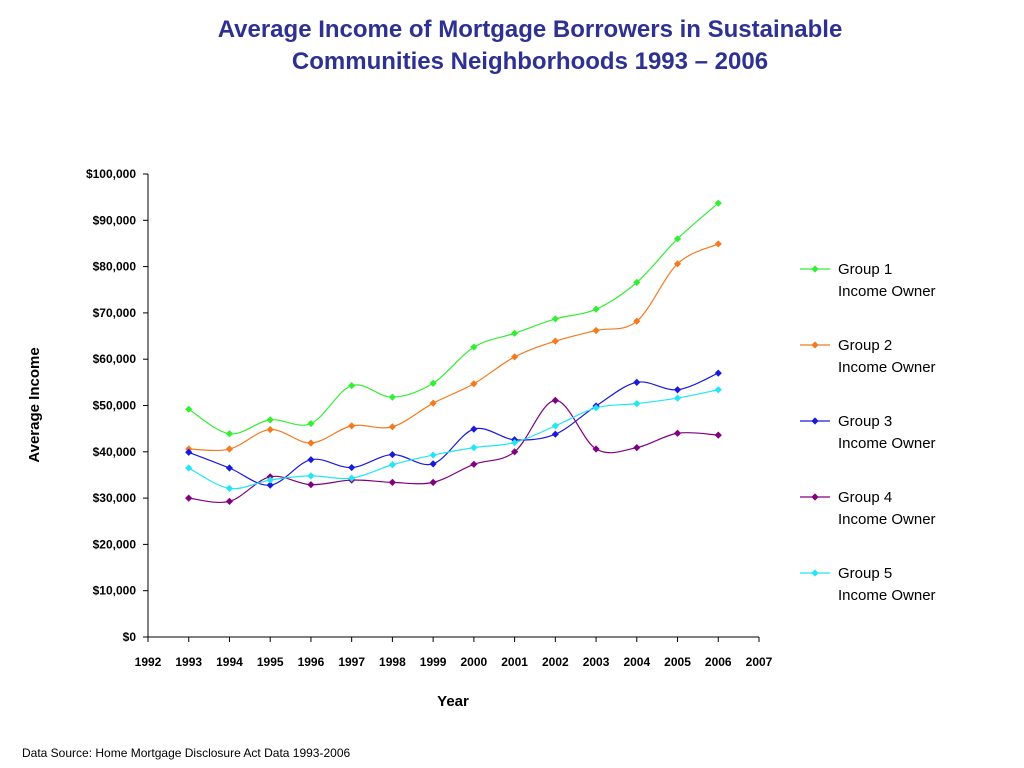  Describe the element at coordinates (351, 662) in the screenshot. I see `x-tick-label: 1997` at that location.